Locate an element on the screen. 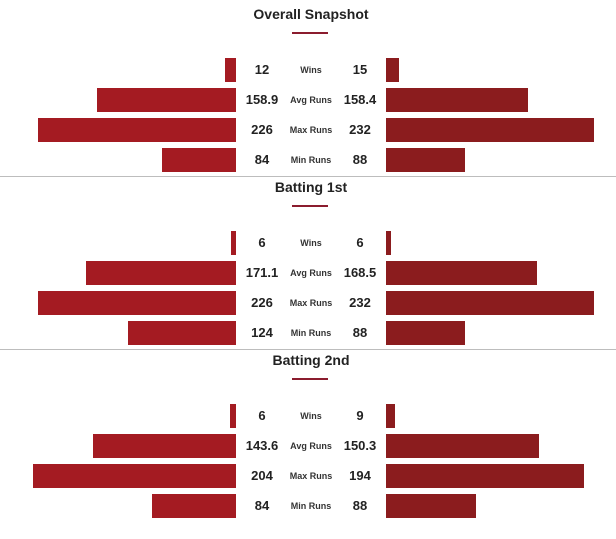 This screenshot has height=539, width=616. stat-row: 124 Min Runs 88 is located at coordinates (308, 333).